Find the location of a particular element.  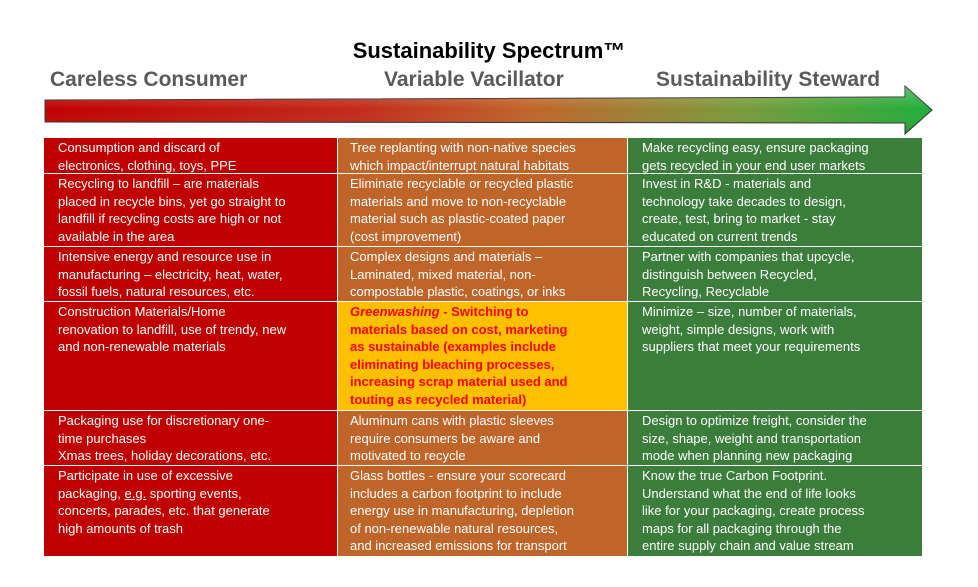

cell-text-line: Partner with companies that upcycle, is located at coordinates (748, 256).